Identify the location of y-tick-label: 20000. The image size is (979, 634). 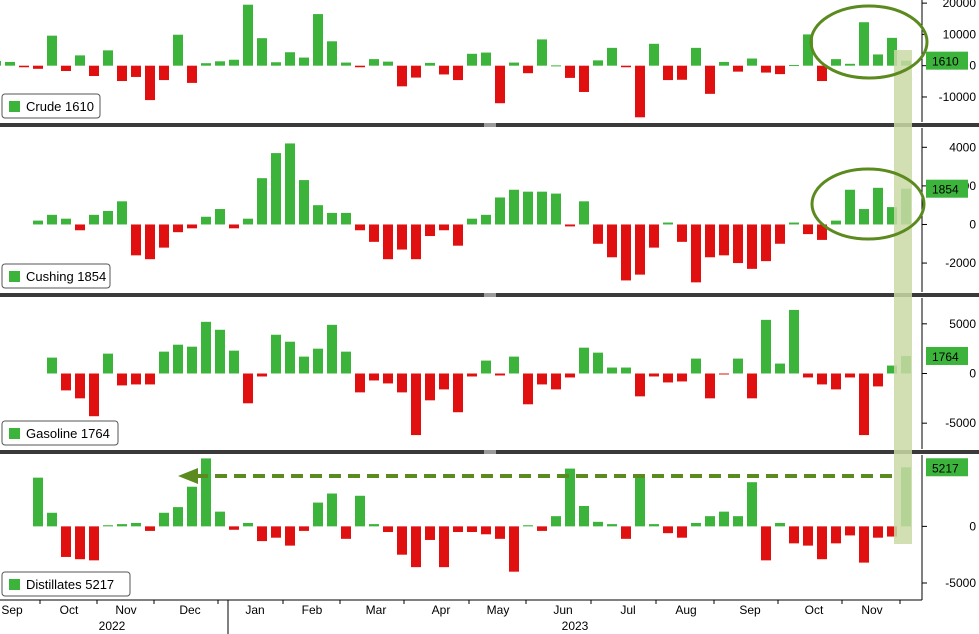
(960, 5).